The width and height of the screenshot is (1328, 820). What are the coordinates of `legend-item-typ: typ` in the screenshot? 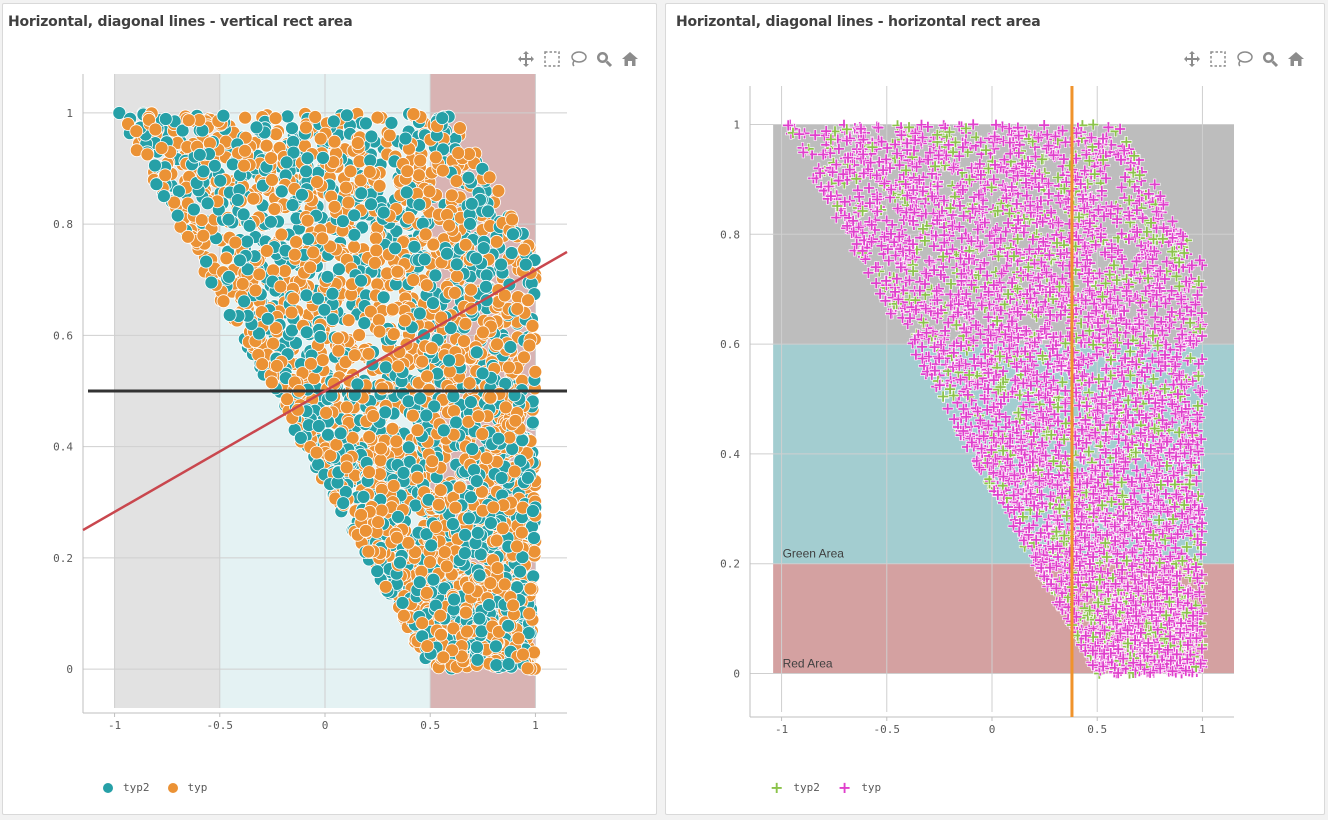 It's located at (187, 787).